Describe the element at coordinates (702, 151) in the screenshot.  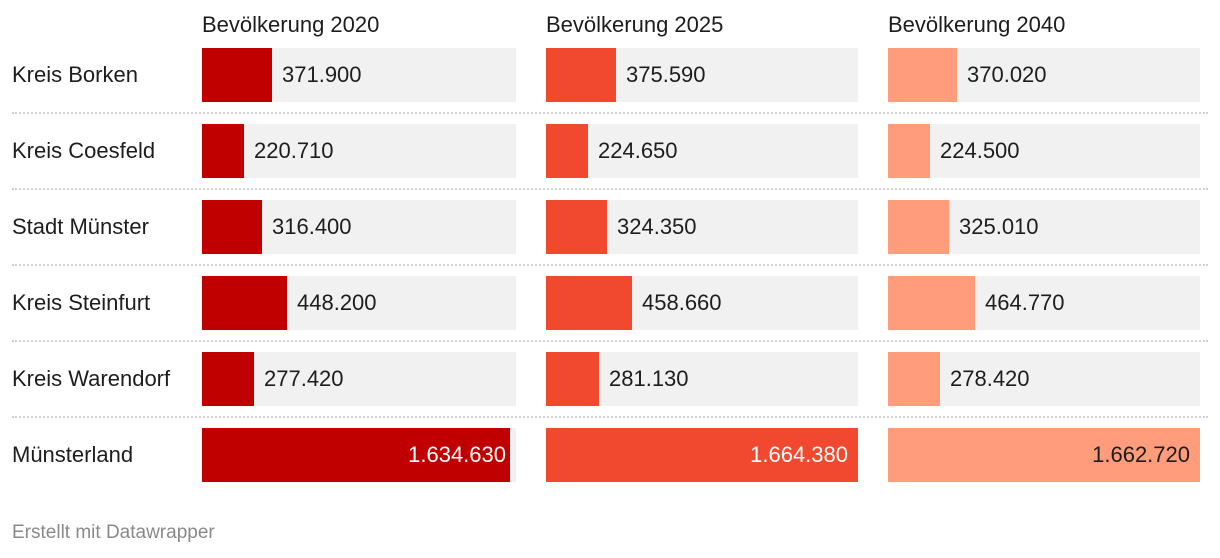
I see `bar-track: 224.650` at that location.